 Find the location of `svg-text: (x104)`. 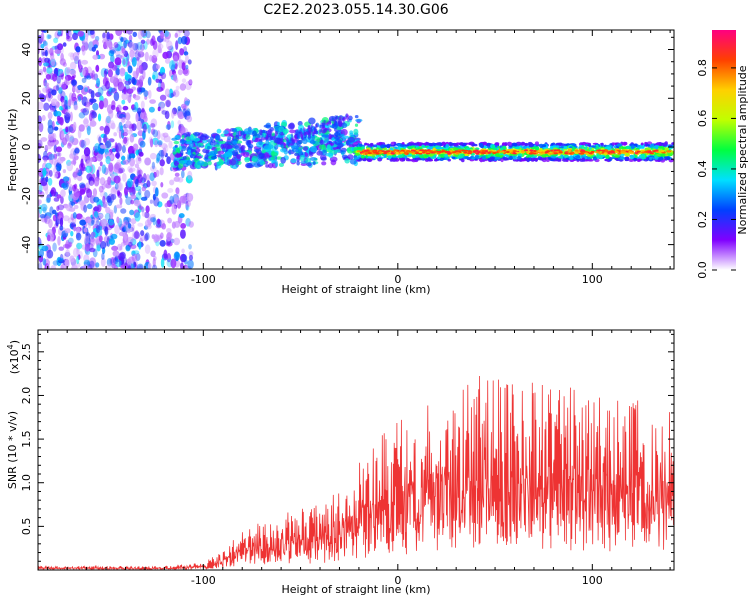

svg-text: (x104) is located at coordinates (13, 357).